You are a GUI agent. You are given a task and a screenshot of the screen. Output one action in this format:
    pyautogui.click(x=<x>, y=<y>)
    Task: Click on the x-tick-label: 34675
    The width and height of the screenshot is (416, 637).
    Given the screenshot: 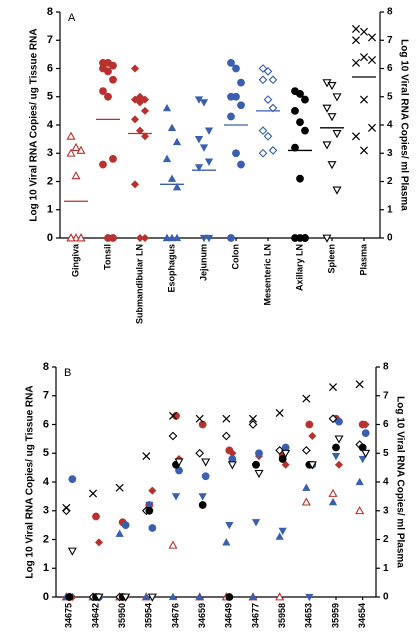 What is the action you would take?
    pyautogui.click(x=69, y=615)
    